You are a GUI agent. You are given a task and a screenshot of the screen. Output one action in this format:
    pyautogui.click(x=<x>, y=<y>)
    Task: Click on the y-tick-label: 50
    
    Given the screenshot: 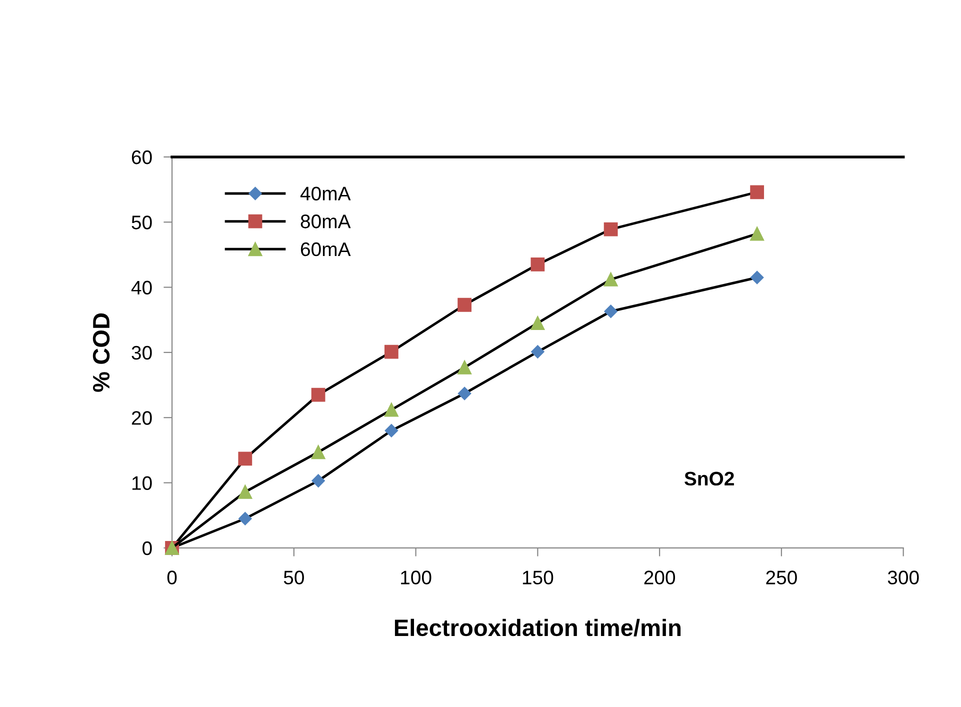 What is the action you would take?
    pyautogui.click(x=142, y=223)
    